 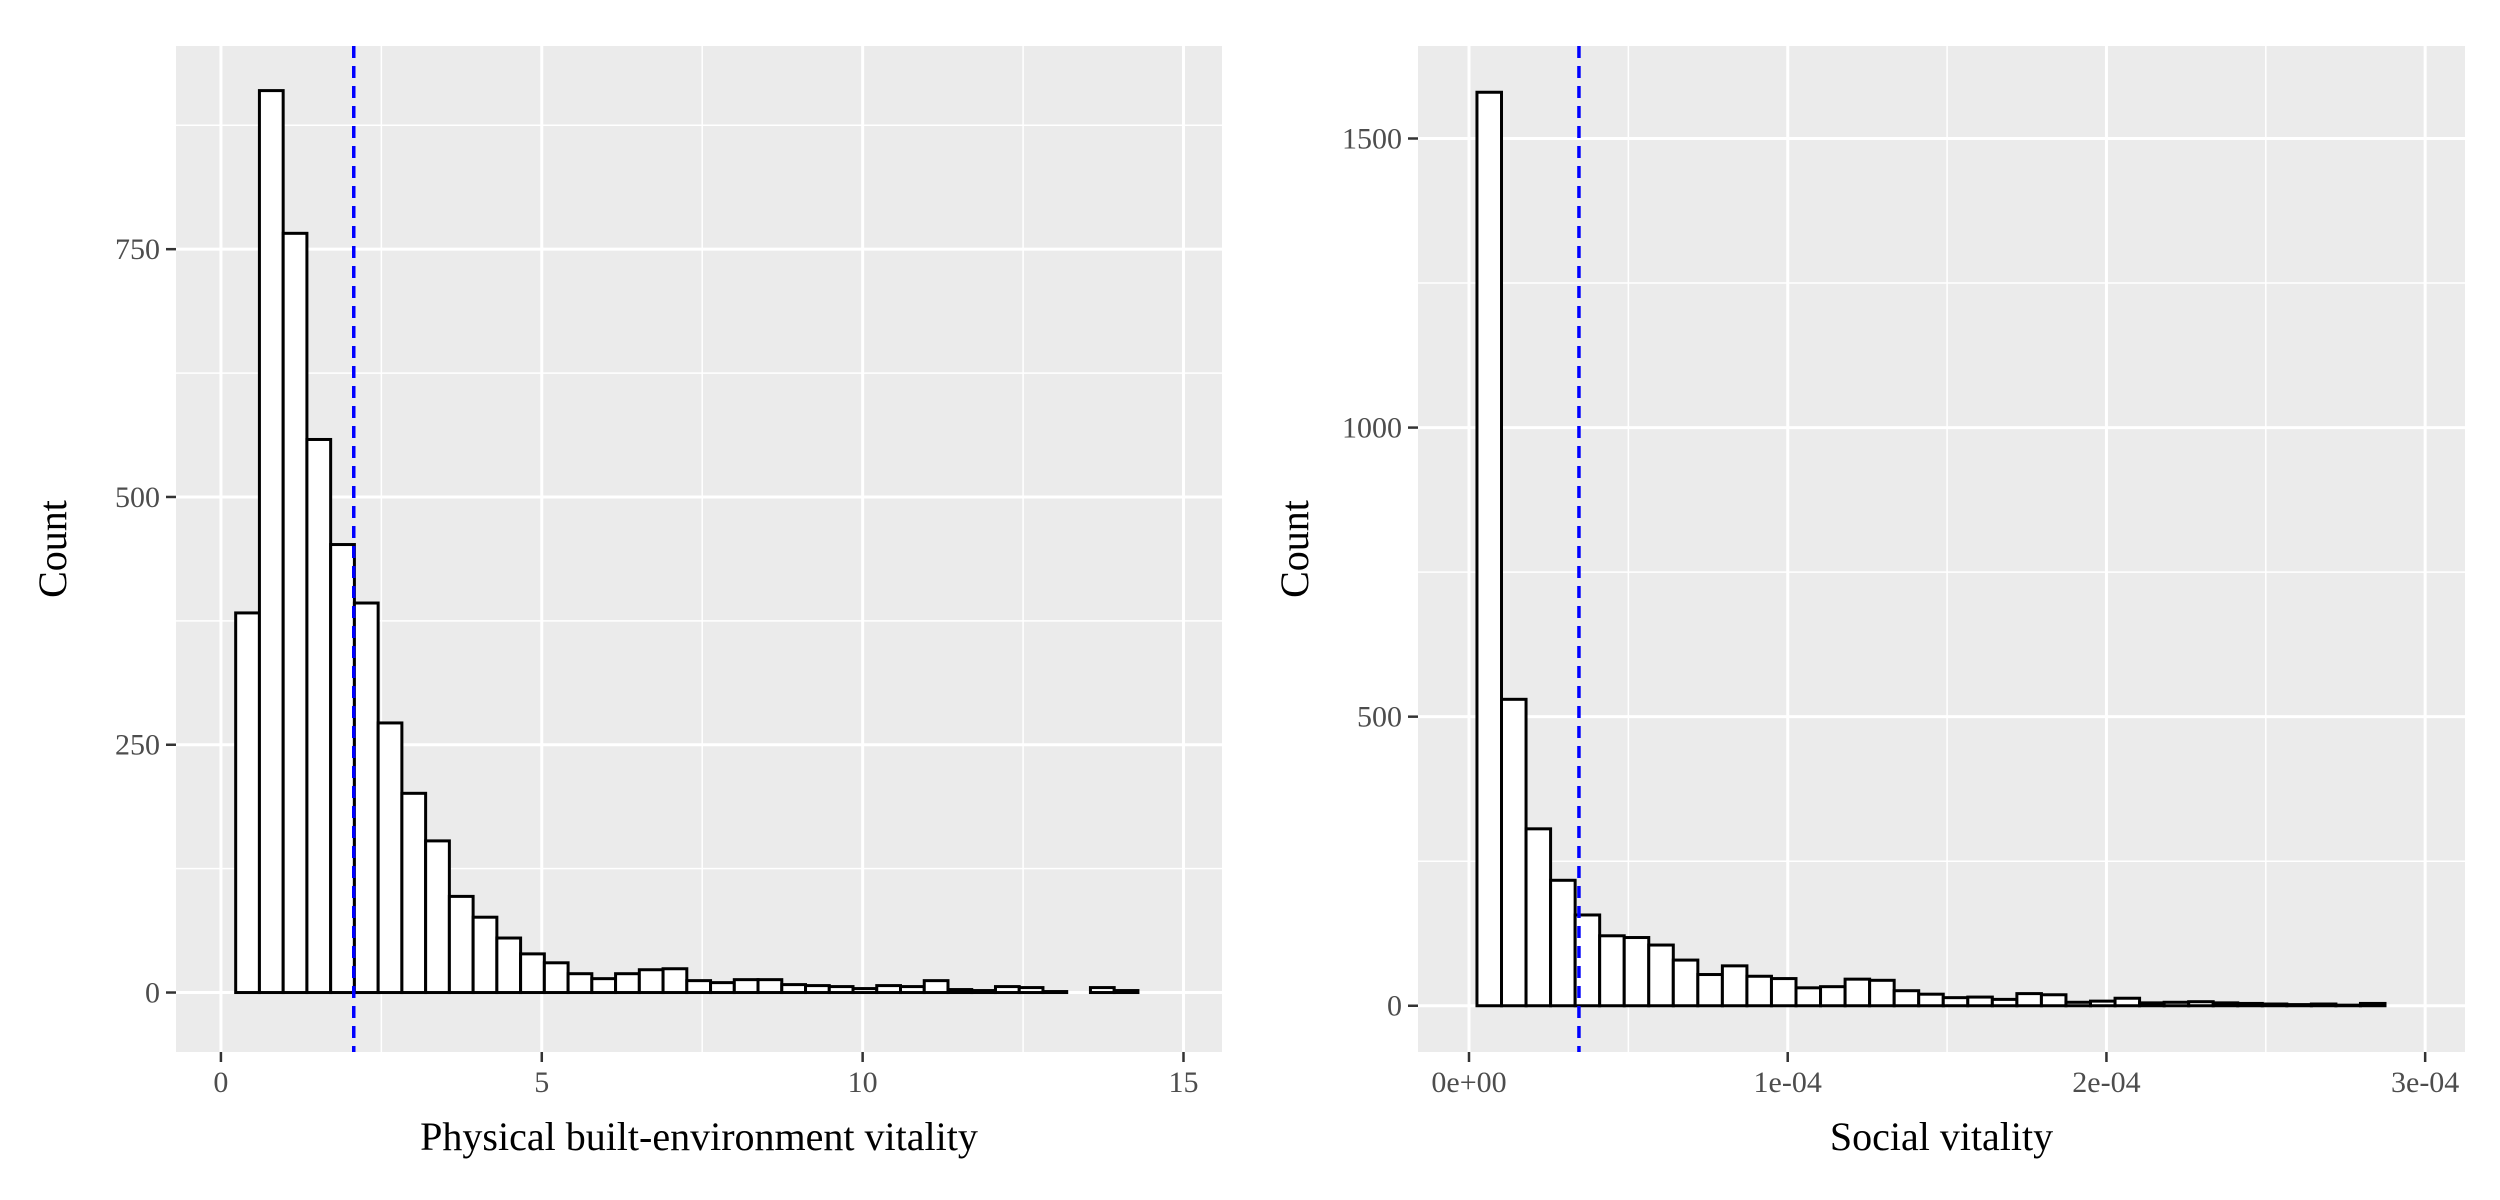 I want to click on x-axis-ticks: 0 5 10 15, so click(x=705, y=1075).